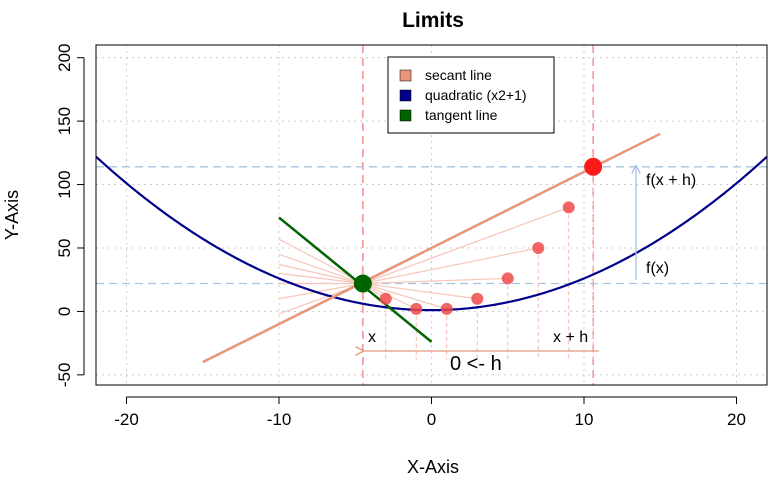  What do you see at coordinates (431, 419) in the screenshot?
I see `x-tick-label: 0` at bounding box center [431, 419].